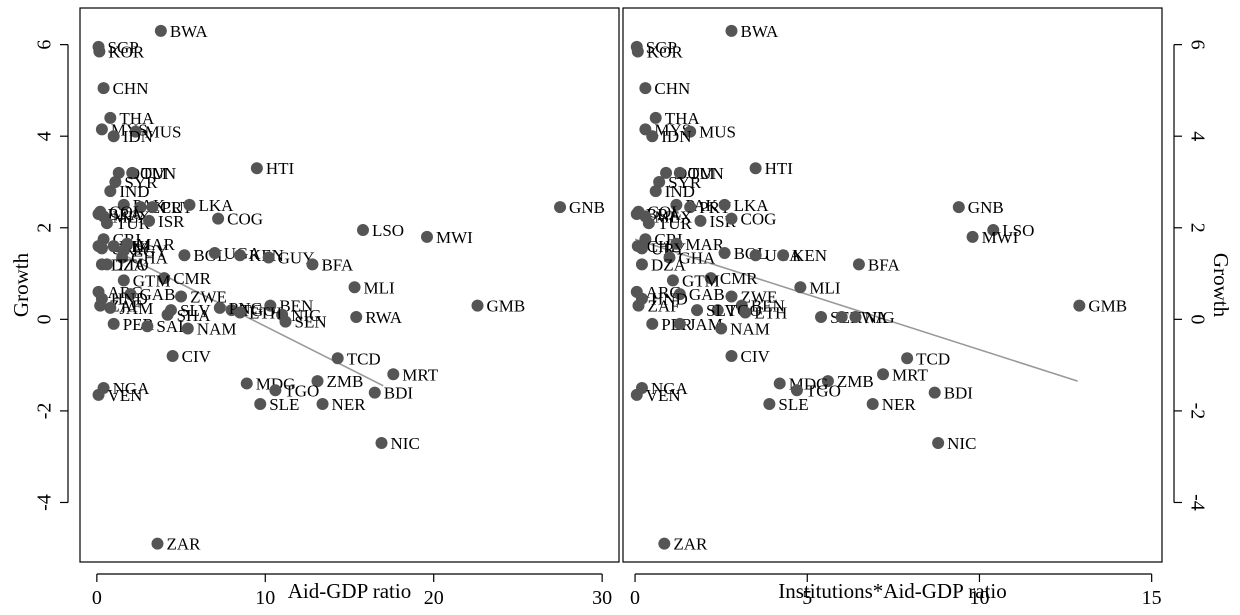 This screenshot has width=1240, height=615. What do you see at coordinates (405, 443) in the screenshot?
I see `data-point-label: NIC` at bounding box center [405, 443].